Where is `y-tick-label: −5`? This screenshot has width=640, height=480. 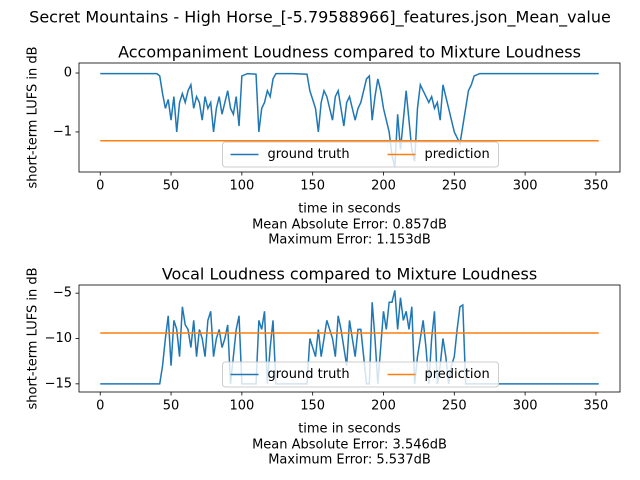
y-tick-label: −5 is located at coordinates (62, 293).